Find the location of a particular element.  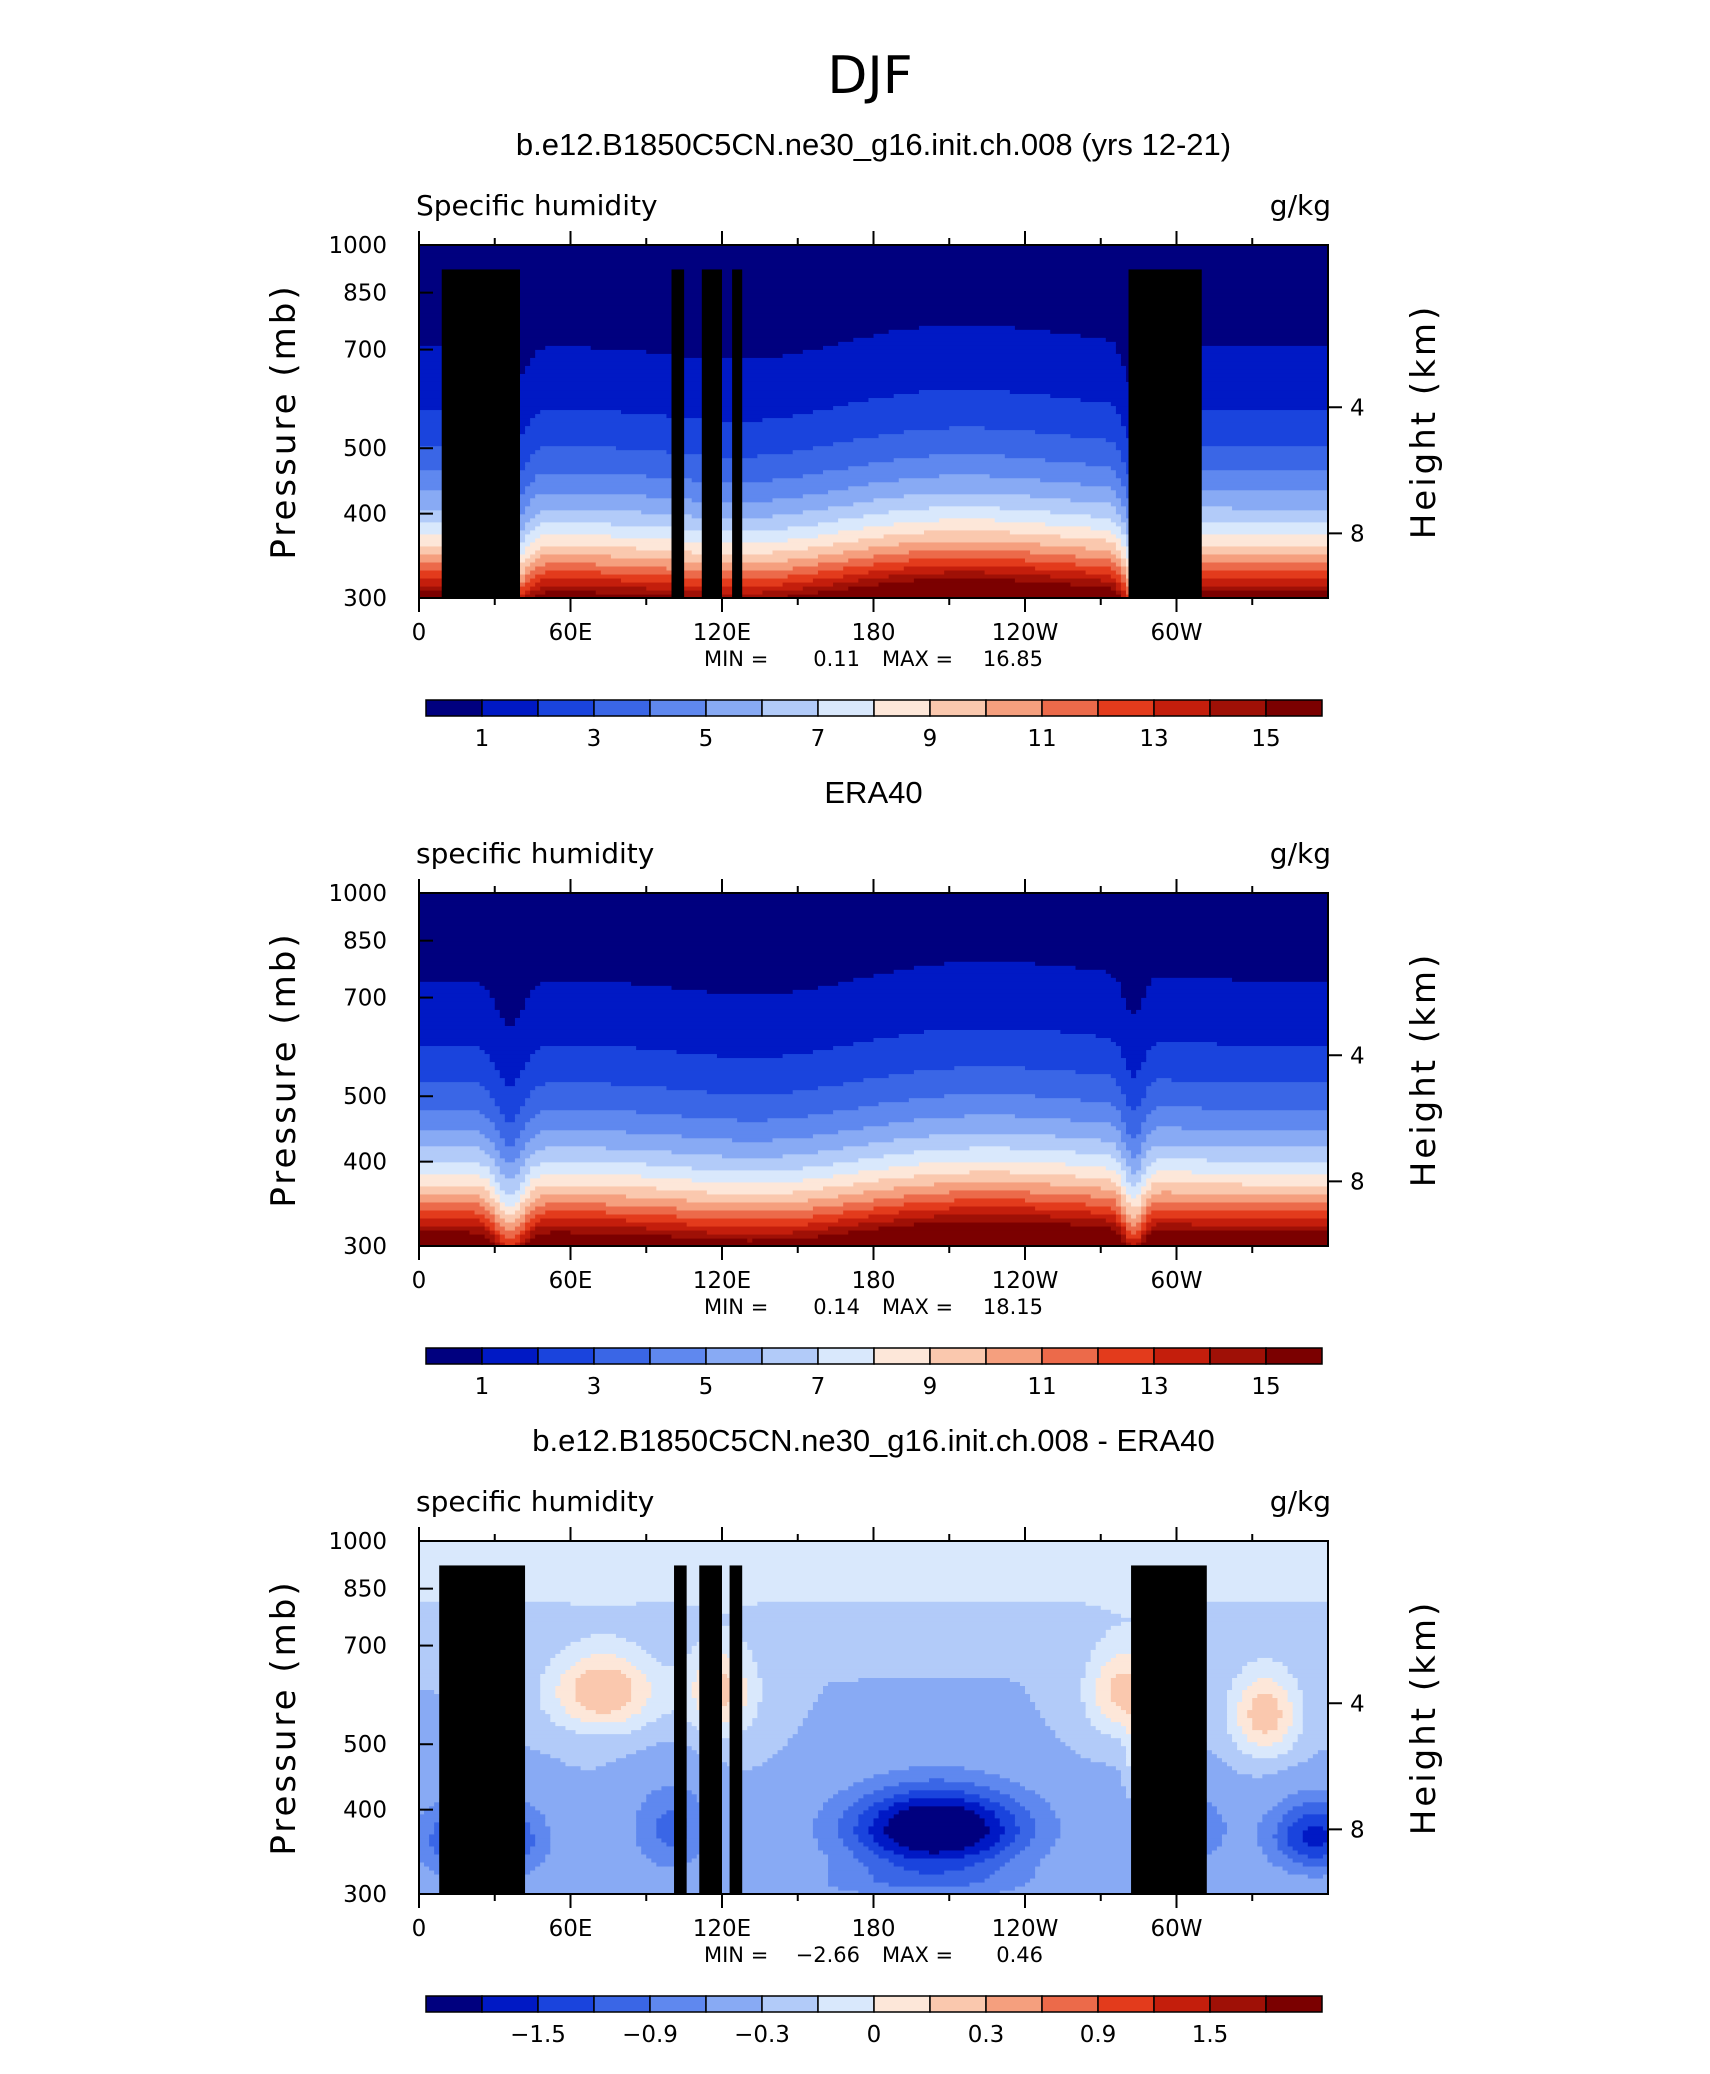

colorbar-label: 0.9 is located at coordinates (1098, 2035).